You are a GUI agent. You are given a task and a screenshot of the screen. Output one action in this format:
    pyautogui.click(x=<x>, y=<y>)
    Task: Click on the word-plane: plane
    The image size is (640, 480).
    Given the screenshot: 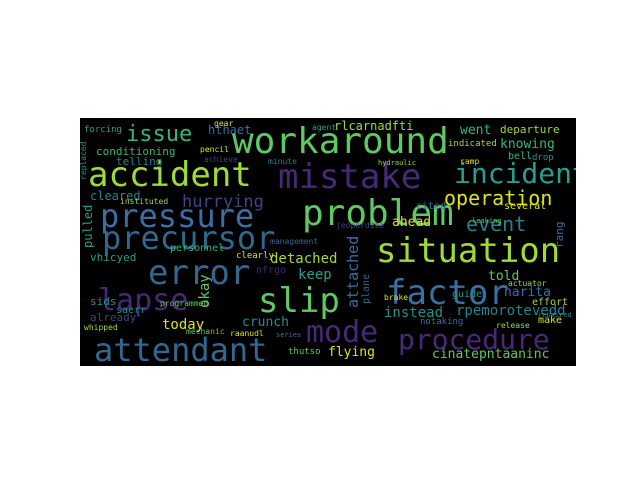 What is the action you would take?
    pyautogui.click(x=366, y=288)
    